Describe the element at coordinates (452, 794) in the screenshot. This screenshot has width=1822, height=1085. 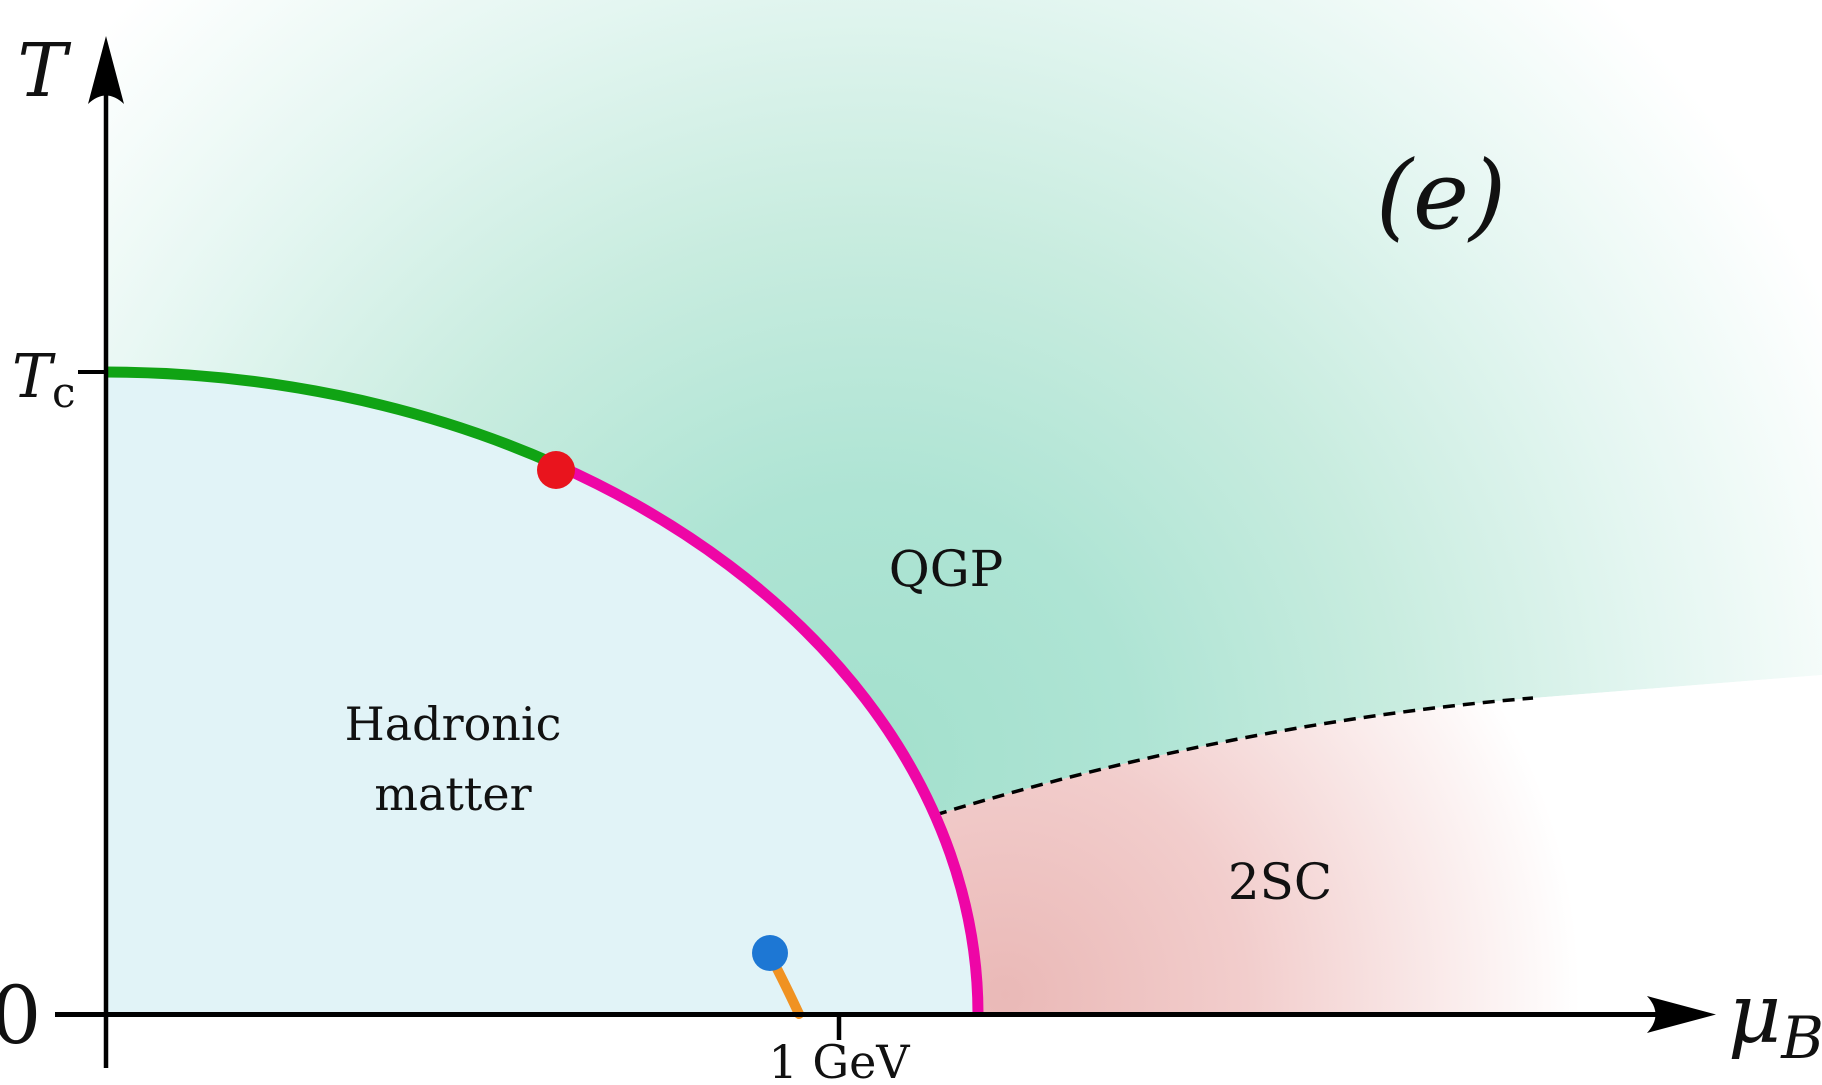
I see `hadronic-region-label-line2: matter` at that location.